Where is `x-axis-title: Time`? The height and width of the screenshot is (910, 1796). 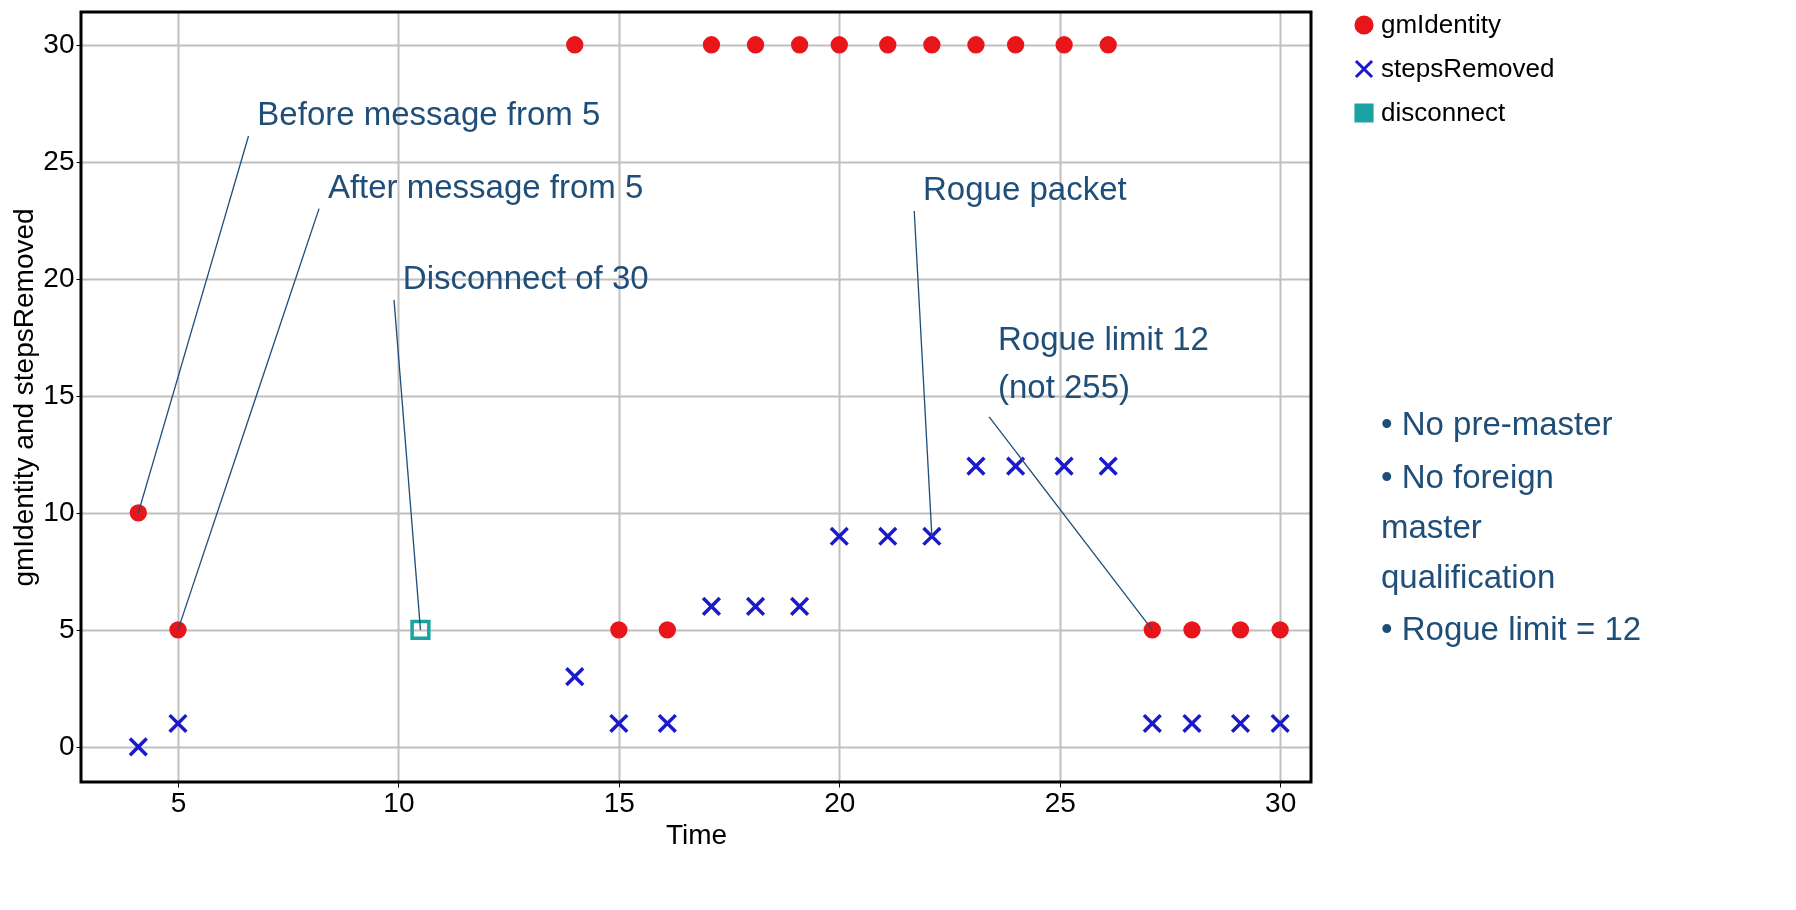 x-axis-title: Time is located at coordinates (696, 834).